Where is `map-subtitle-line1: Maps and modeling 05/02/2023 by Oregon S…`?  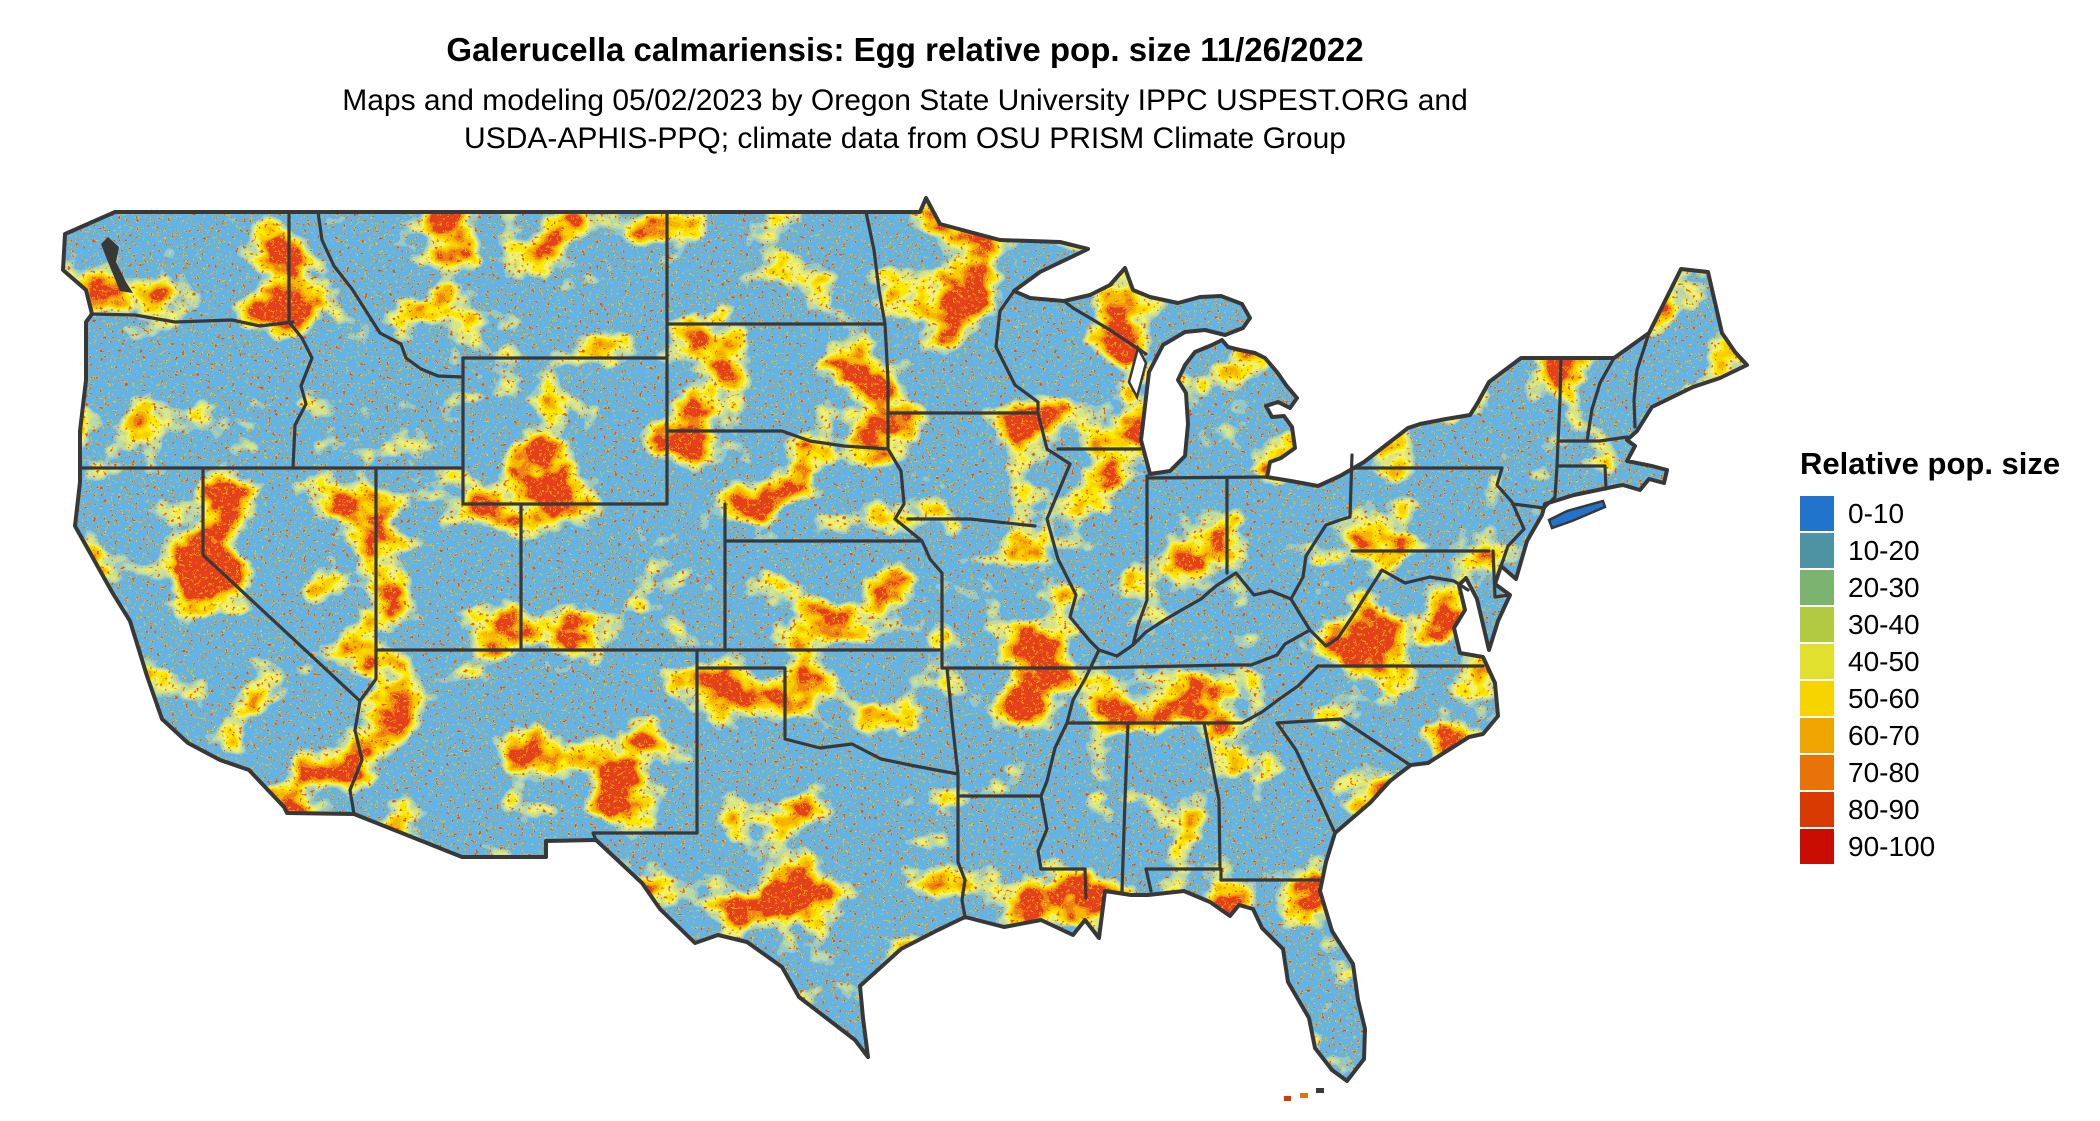
map-subtitle-line1: Maps and modeling 05/02/2023 by Oregon S… is located at coordinates (905, 100).